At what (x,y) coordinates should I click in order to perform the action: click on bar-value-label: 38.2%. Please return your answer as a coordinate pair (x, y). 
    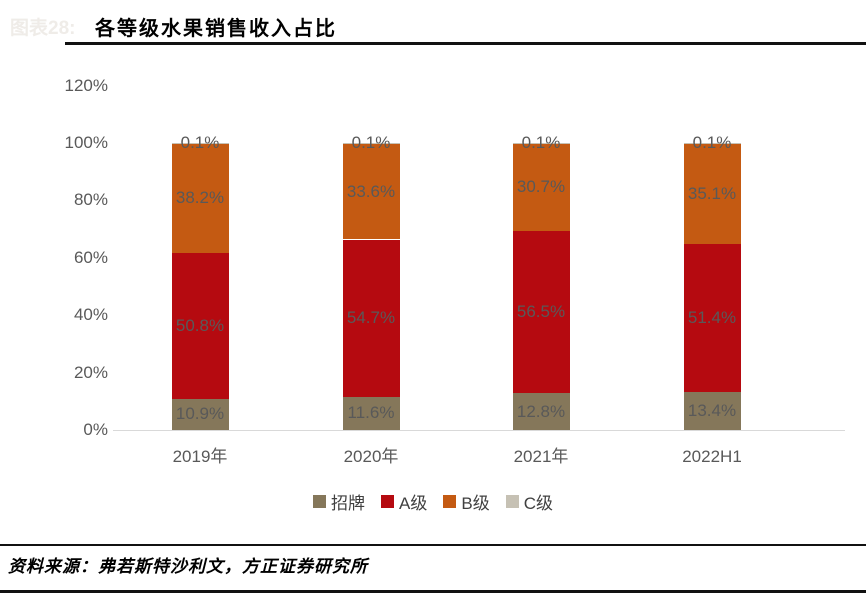
    Looking at the image, I should click on (200, 197).